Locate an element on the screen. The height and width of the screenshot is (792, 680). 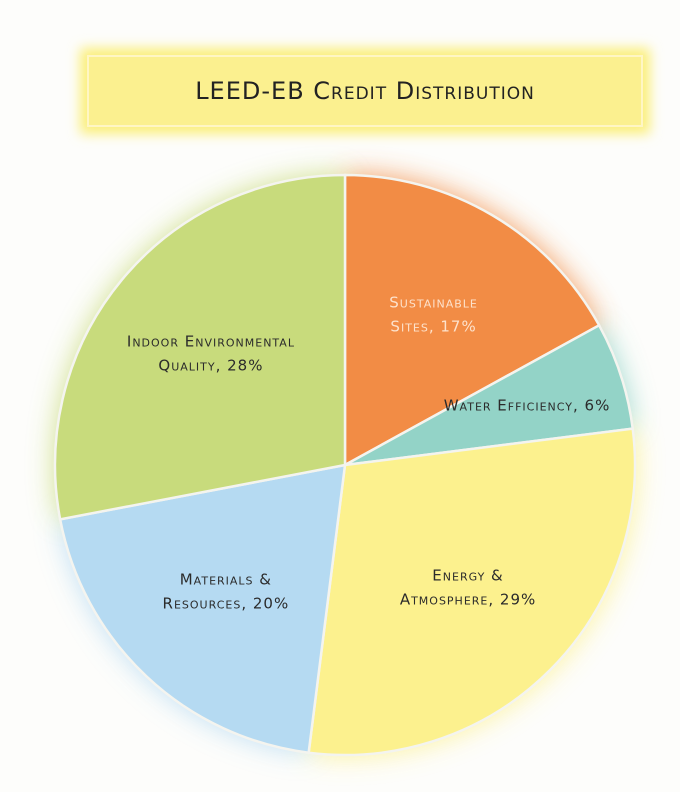
slice is located at coordinates (472, 320).